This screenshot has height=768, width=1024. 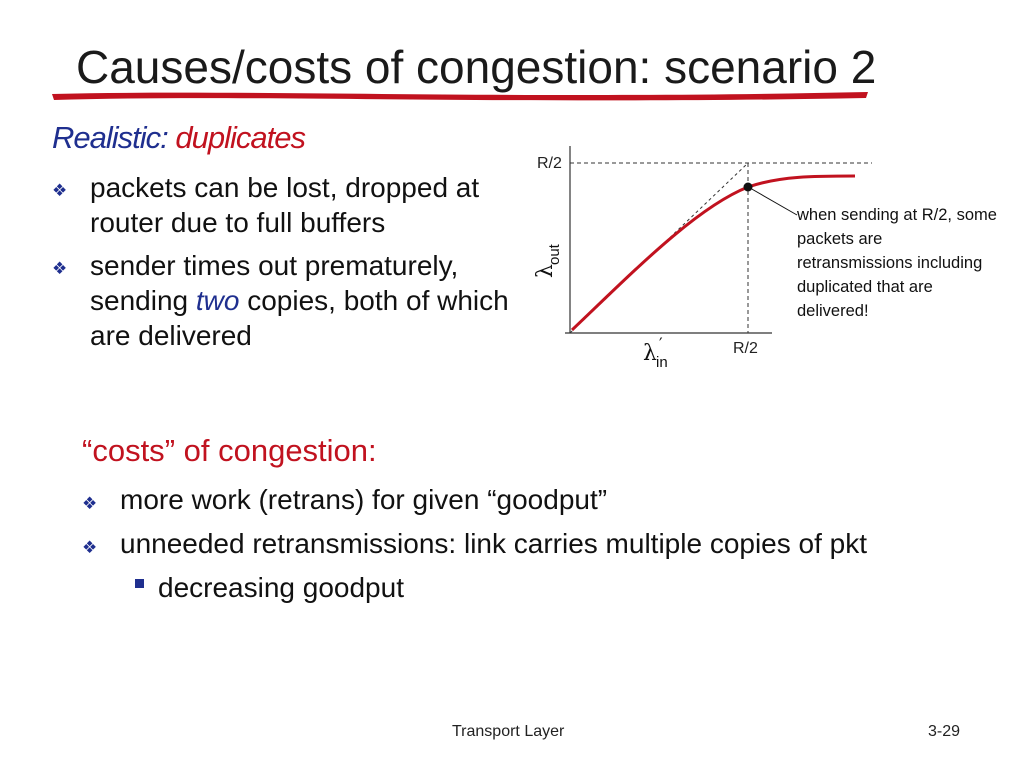 I want to click on costs-sub-item: decreasing goodput, so click(x=269, y=588).